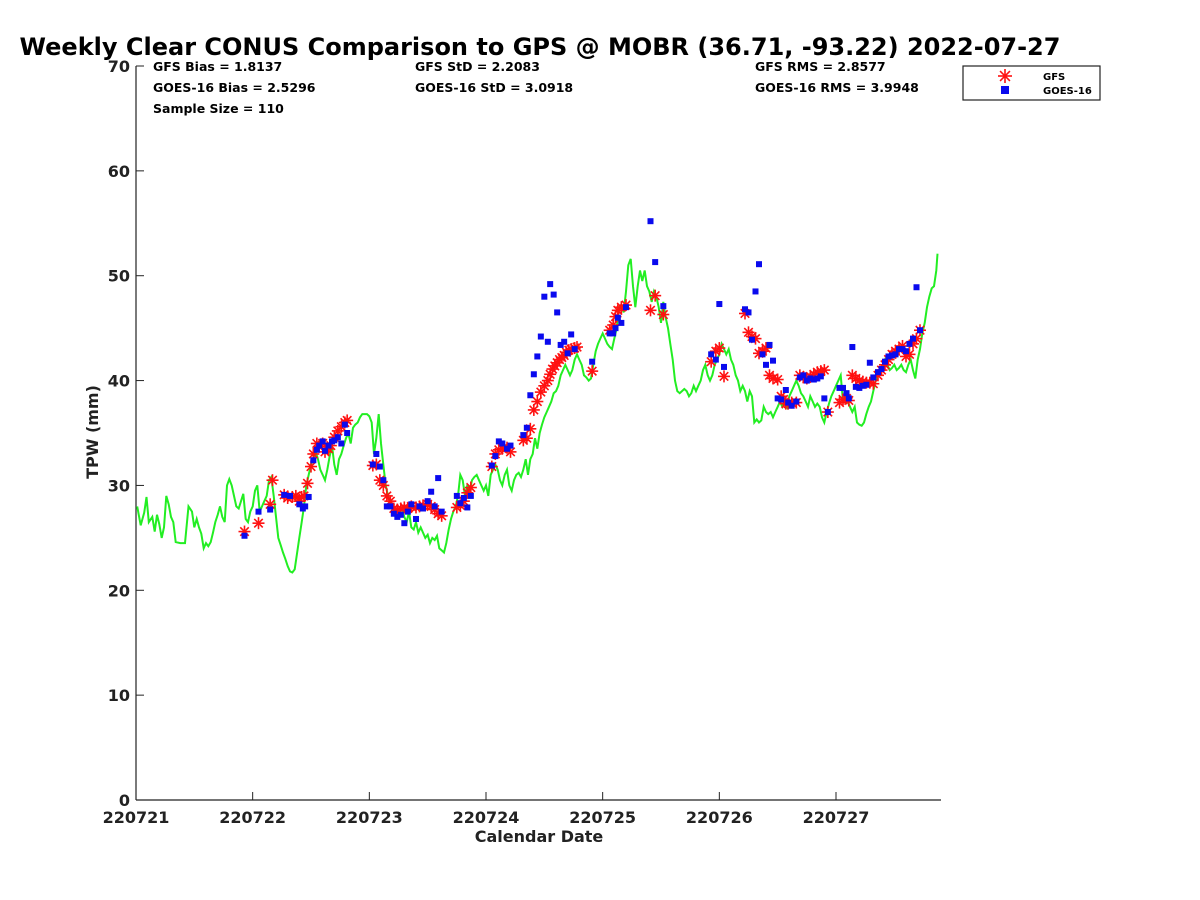 This screenshot has height=900, width=1200. I want to click on y-tick-label: 60, so click(119, 171).